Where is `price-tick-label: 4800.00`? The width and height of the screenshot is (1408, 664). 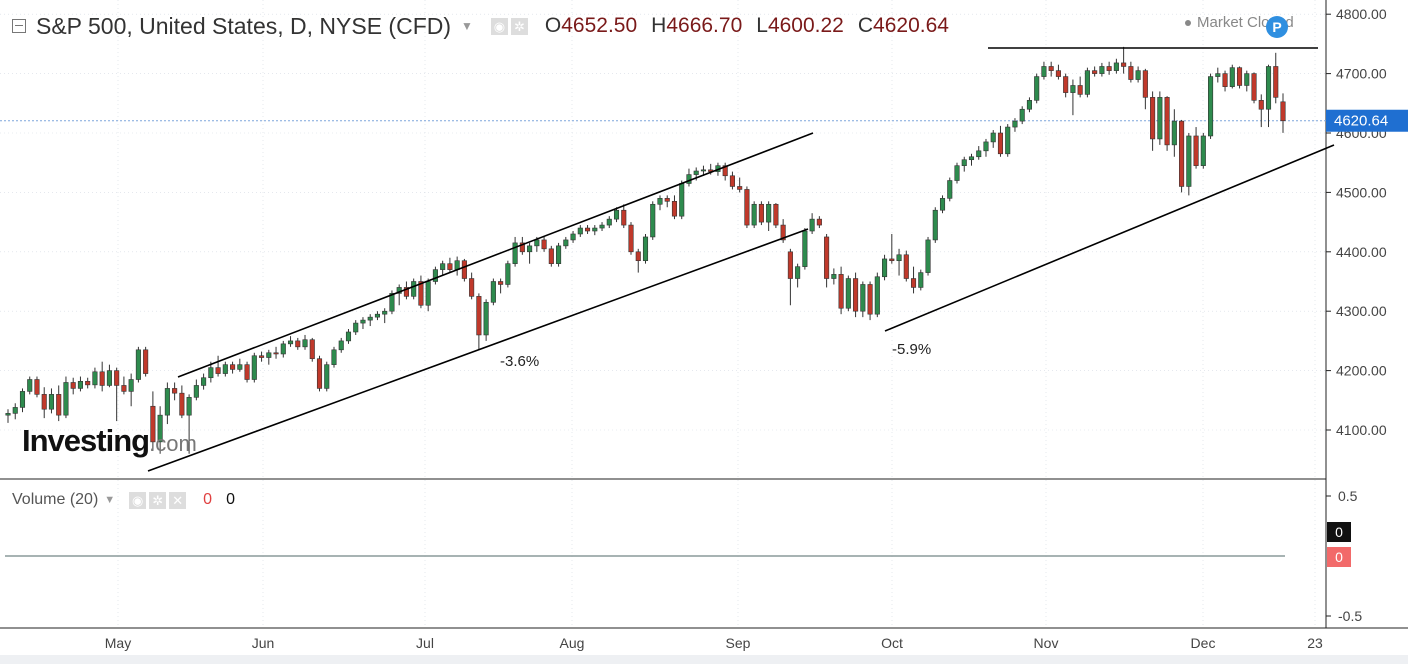
price-tick-label: 4800.00 is located at coordinates (1361, 14).